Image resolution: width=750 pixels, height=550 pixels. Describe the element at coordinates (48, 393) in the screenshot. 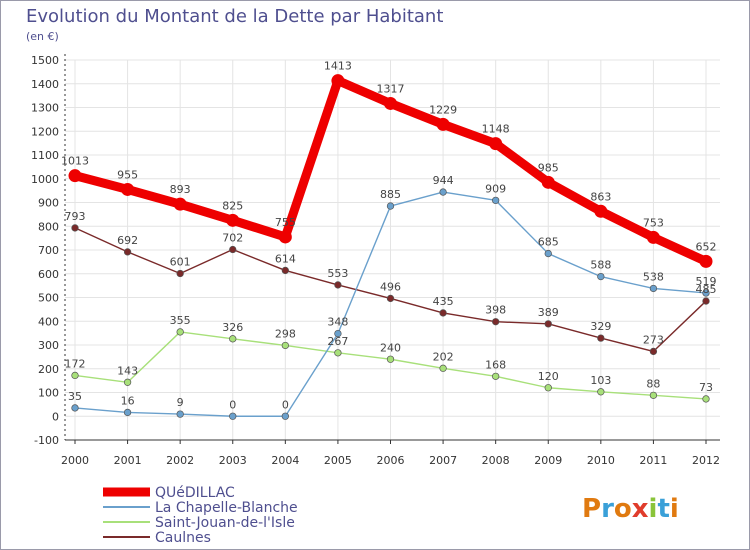

I see `y-tick-label: 100` at that location.